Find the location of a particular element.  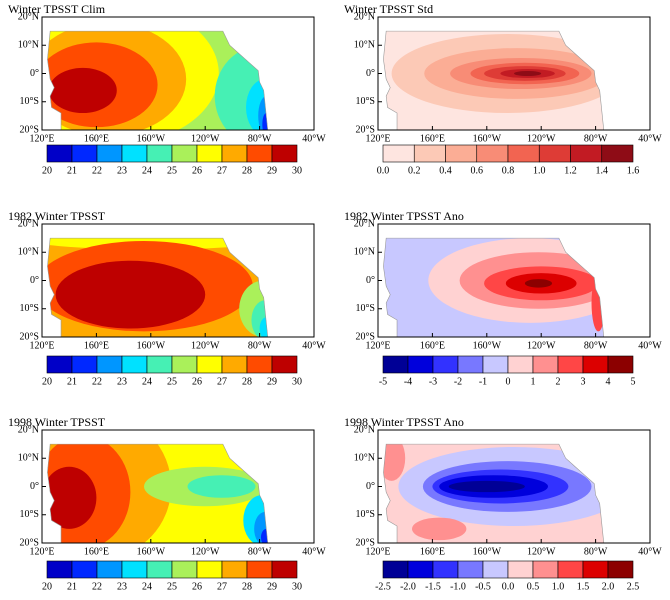

colorbar-label: 24 is located at coordinates (147, 381).